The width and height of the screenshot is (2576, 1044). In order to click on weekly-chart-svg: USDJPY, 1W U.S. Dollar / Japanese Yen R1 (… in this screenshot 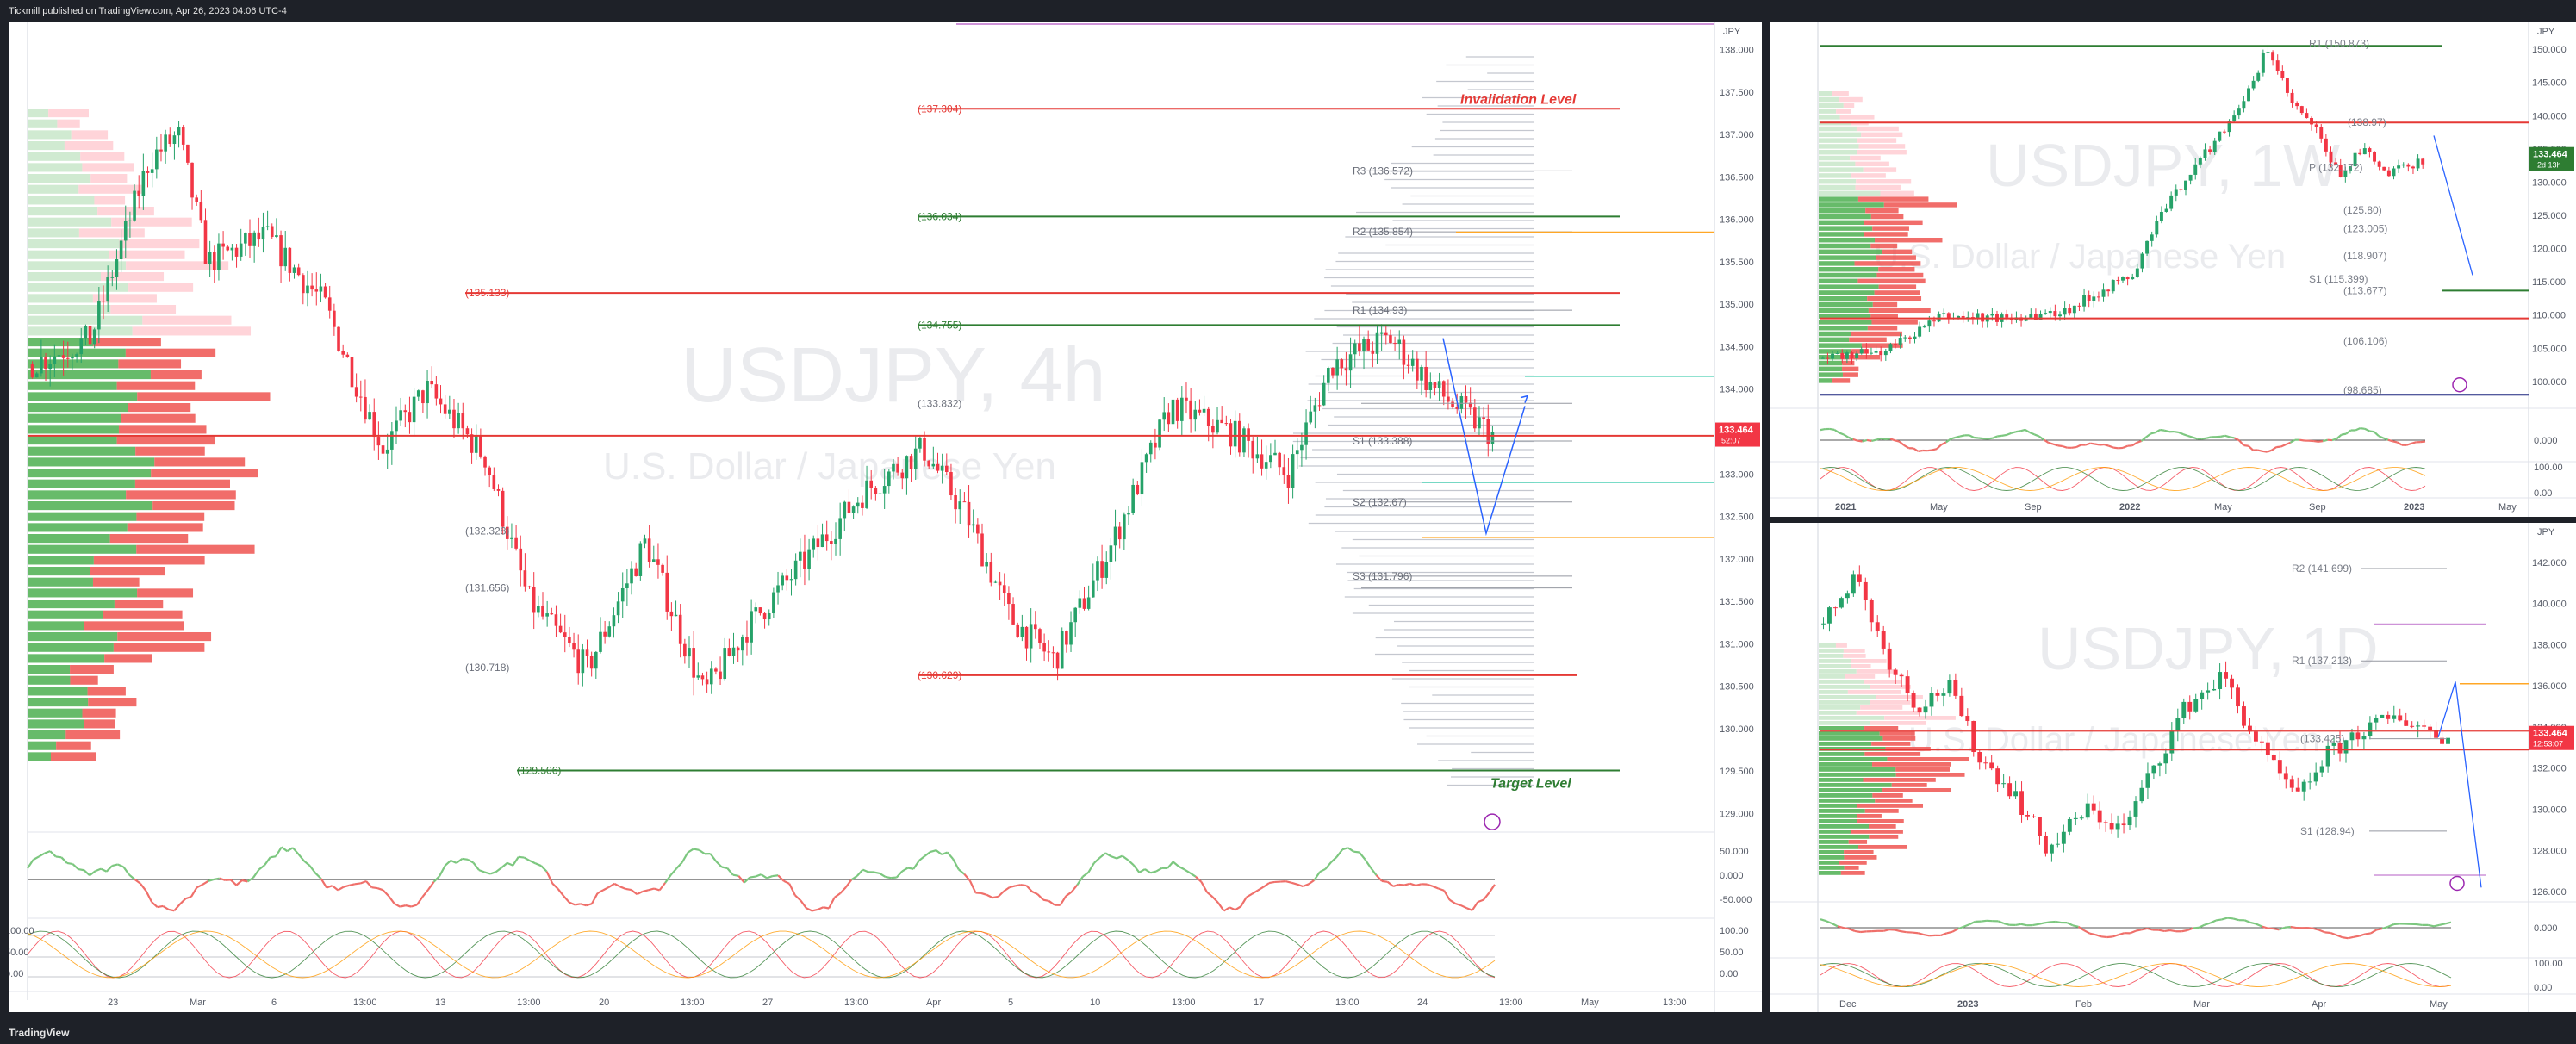, I will do `click(2173, 269)`.